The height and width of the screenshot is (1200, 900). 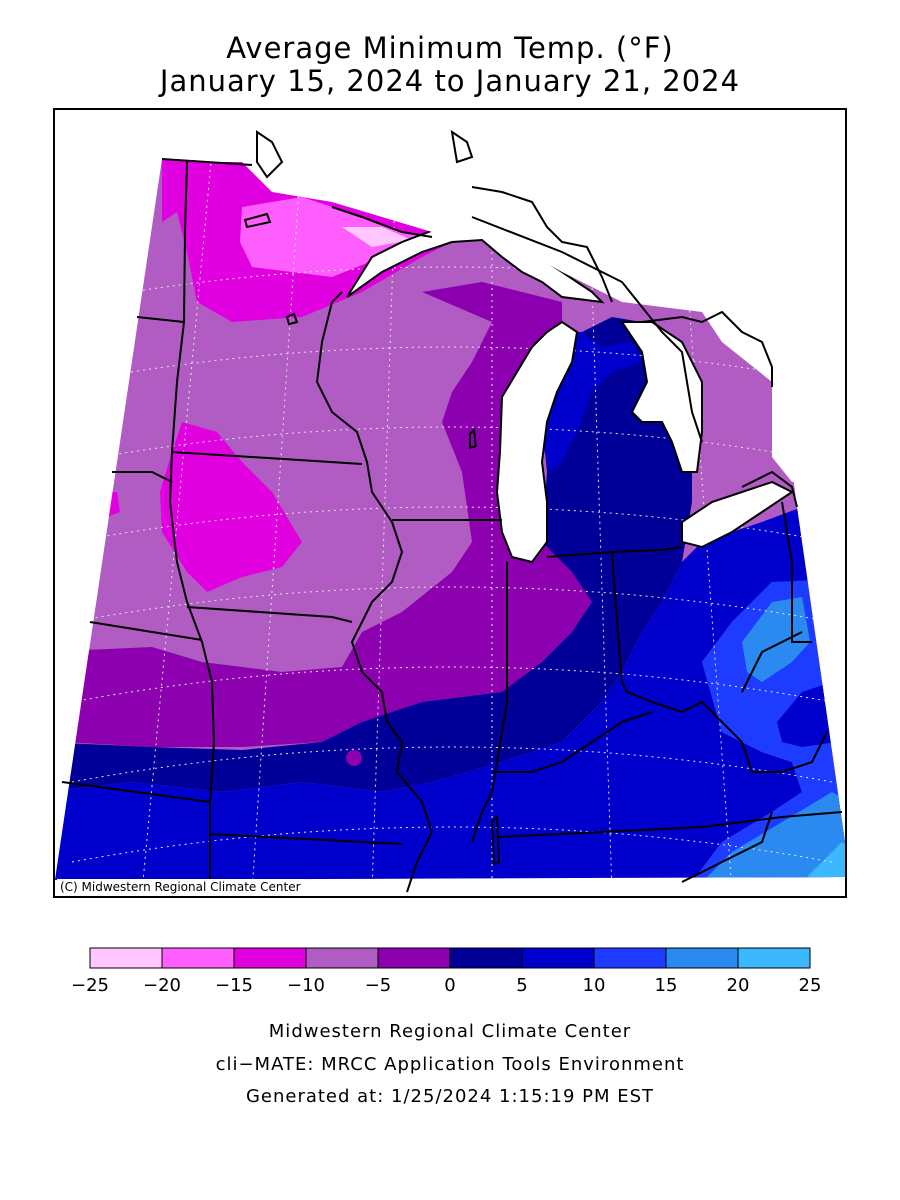 I want to click on border-mn-ia, so click(x=267, y=458).